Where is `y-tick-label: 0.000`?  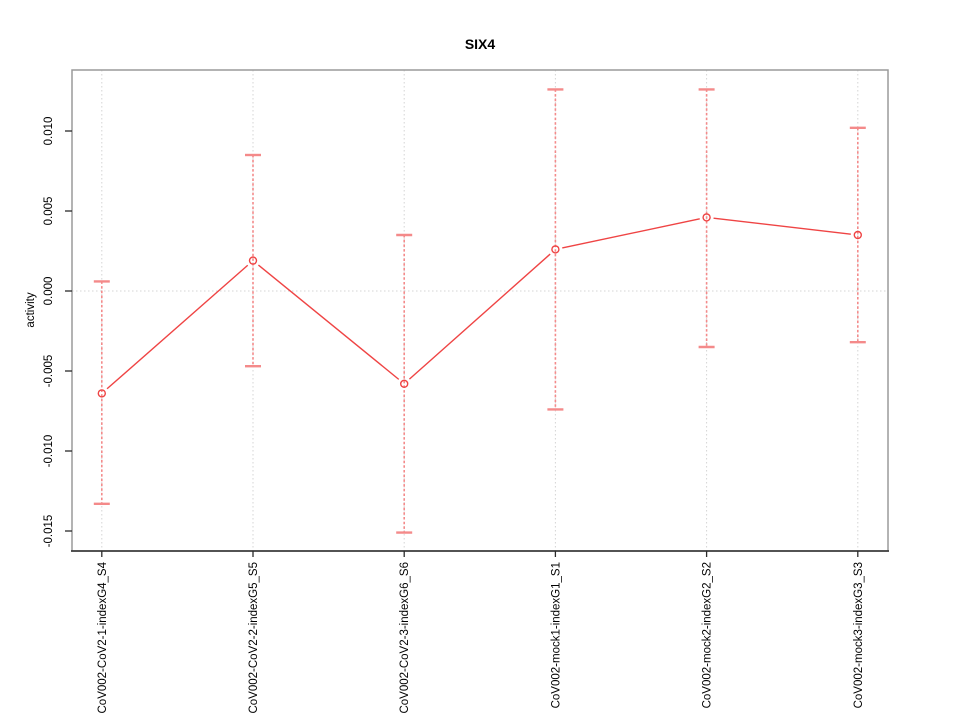 y-tick-label: 0.000 is located at coordinates (49, 291).